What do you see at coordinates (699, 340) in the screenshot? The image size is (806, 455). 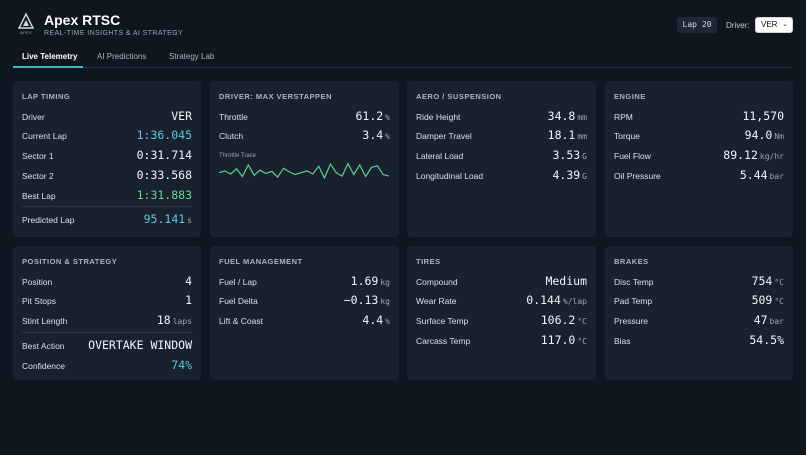 I see `bias-row: Bias 54.5%` at bounding box center [699, 340].